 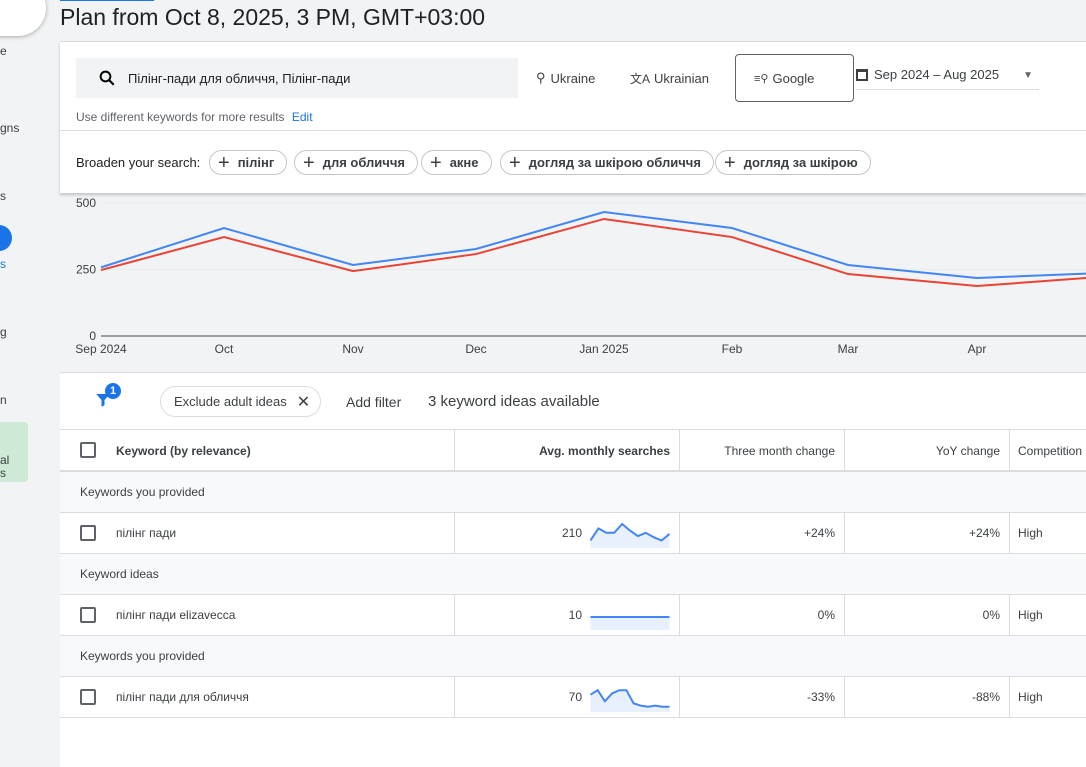 I want to click on sidebar-active-icon, so click(x=6, y=238).